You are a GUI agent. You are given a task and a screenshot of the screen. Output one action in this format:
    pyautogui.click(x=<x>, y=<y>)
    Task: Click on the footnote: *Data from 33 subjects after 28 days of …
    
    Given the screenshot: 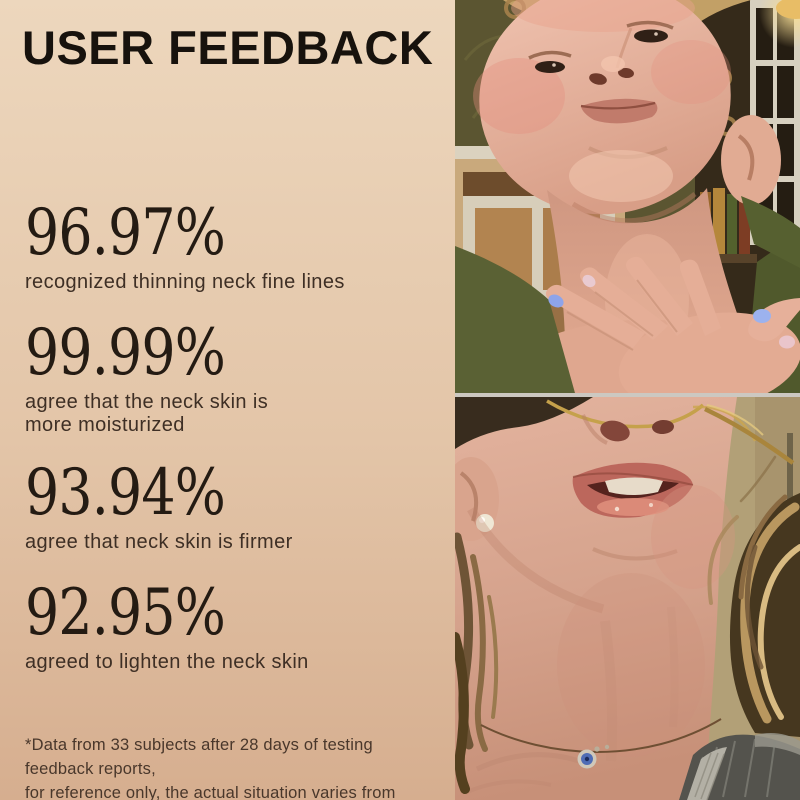 What is the action you would take?
    pyautogui.click(x=210, y=768)
    